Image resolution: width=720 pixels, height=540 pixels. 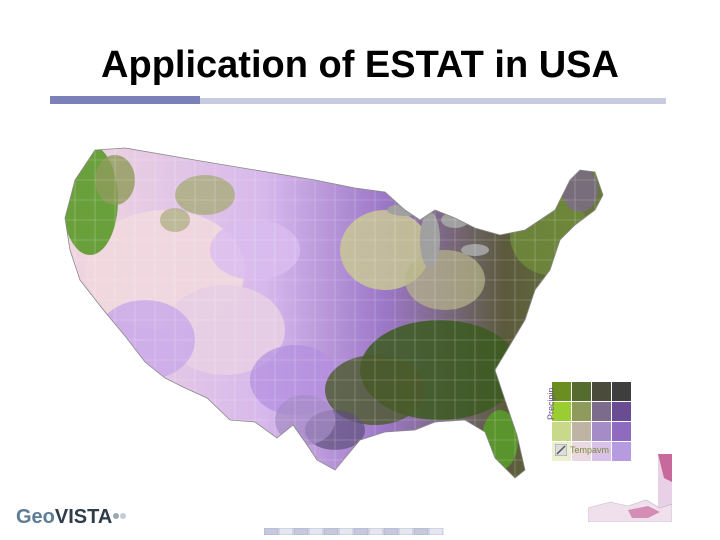 I want to click on legend-y-label: Precipin, so click(x=551, y=403).